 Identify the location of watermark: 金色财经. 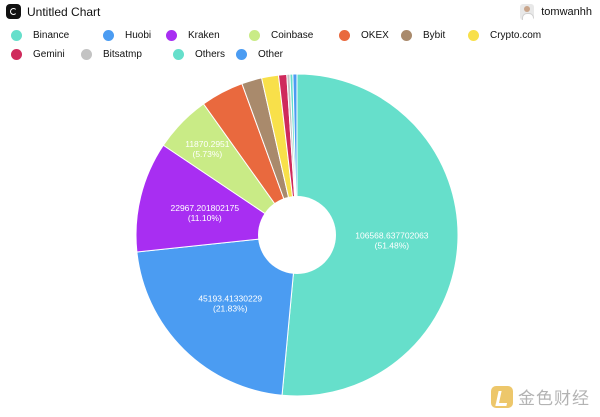
(540, 396).